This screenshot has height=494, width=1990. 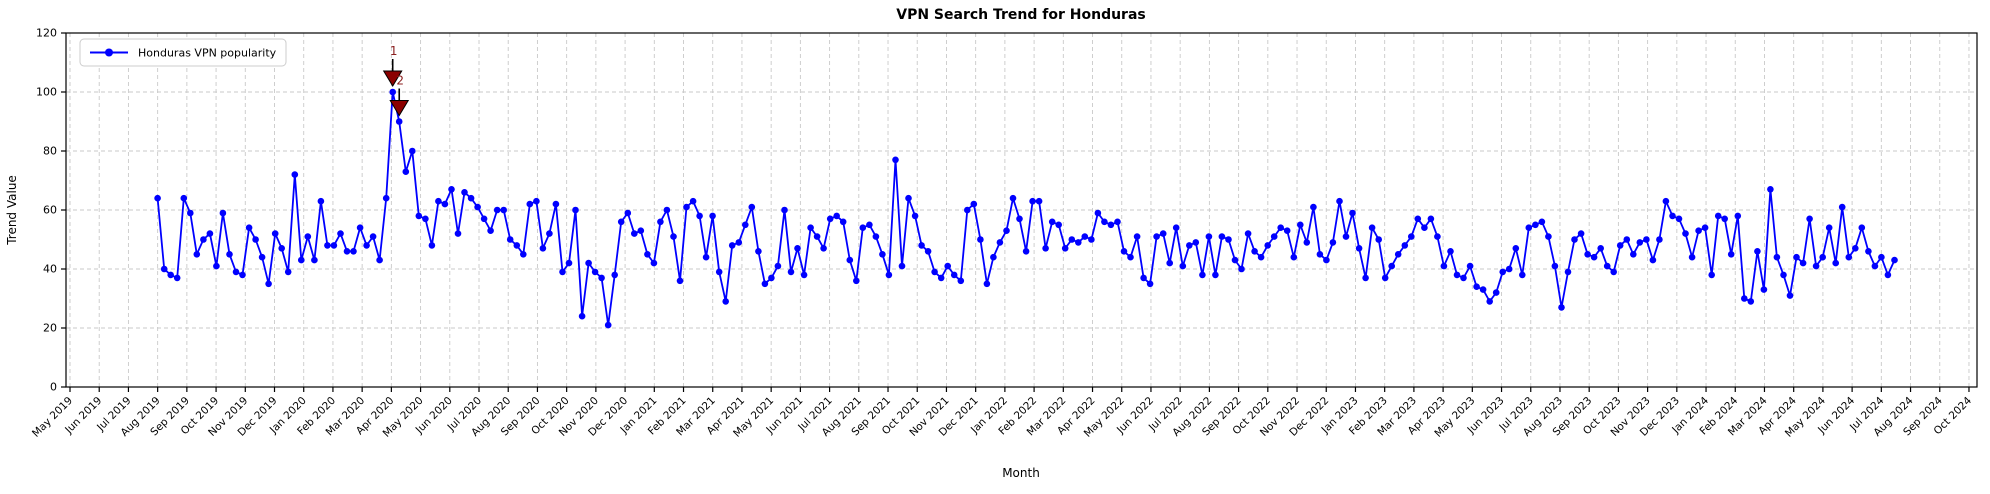 I want to click on annotation-number: 2, so click(x=400, y=81).